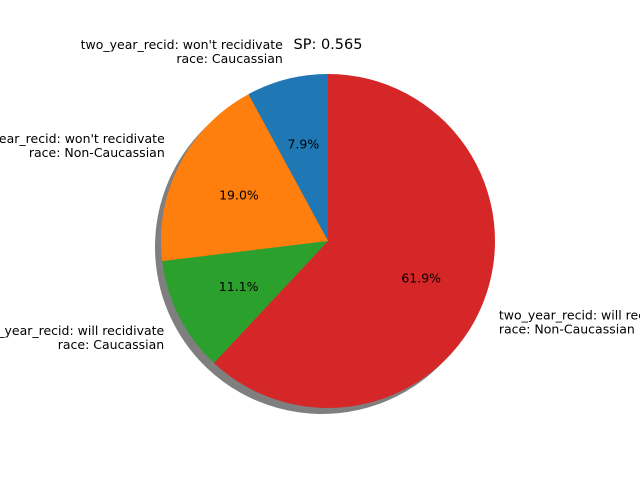 The image size is (640, 480). Describe the element at coordinates (328, 45) in the screenshot. I see `chart-title: SP: 0.565` at that location.